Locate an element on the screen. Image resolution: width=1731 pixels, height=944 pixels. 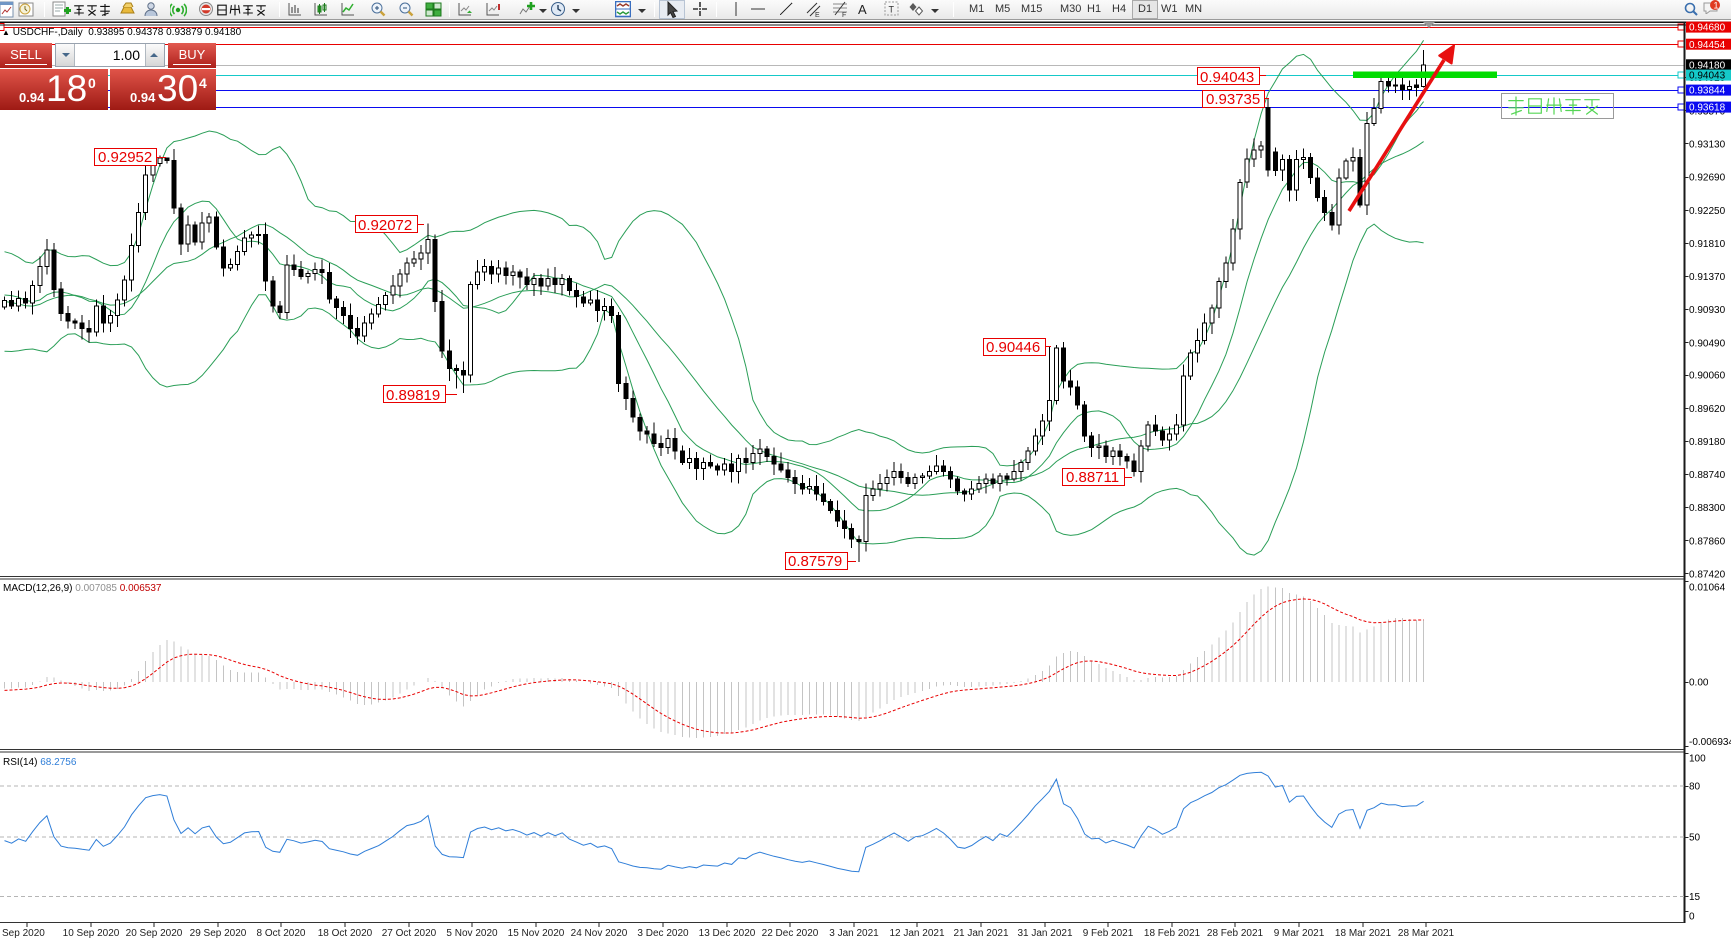
svg-text: 0.91370 is located at coordinates (1707, 277).